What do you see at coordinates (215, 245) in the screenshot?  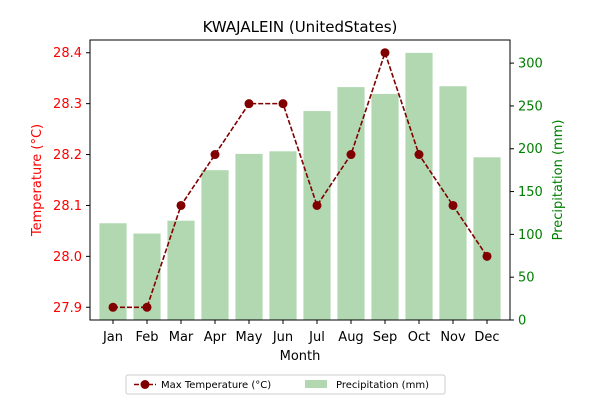 I see `bar-apr` at bounding box center [215, 245].